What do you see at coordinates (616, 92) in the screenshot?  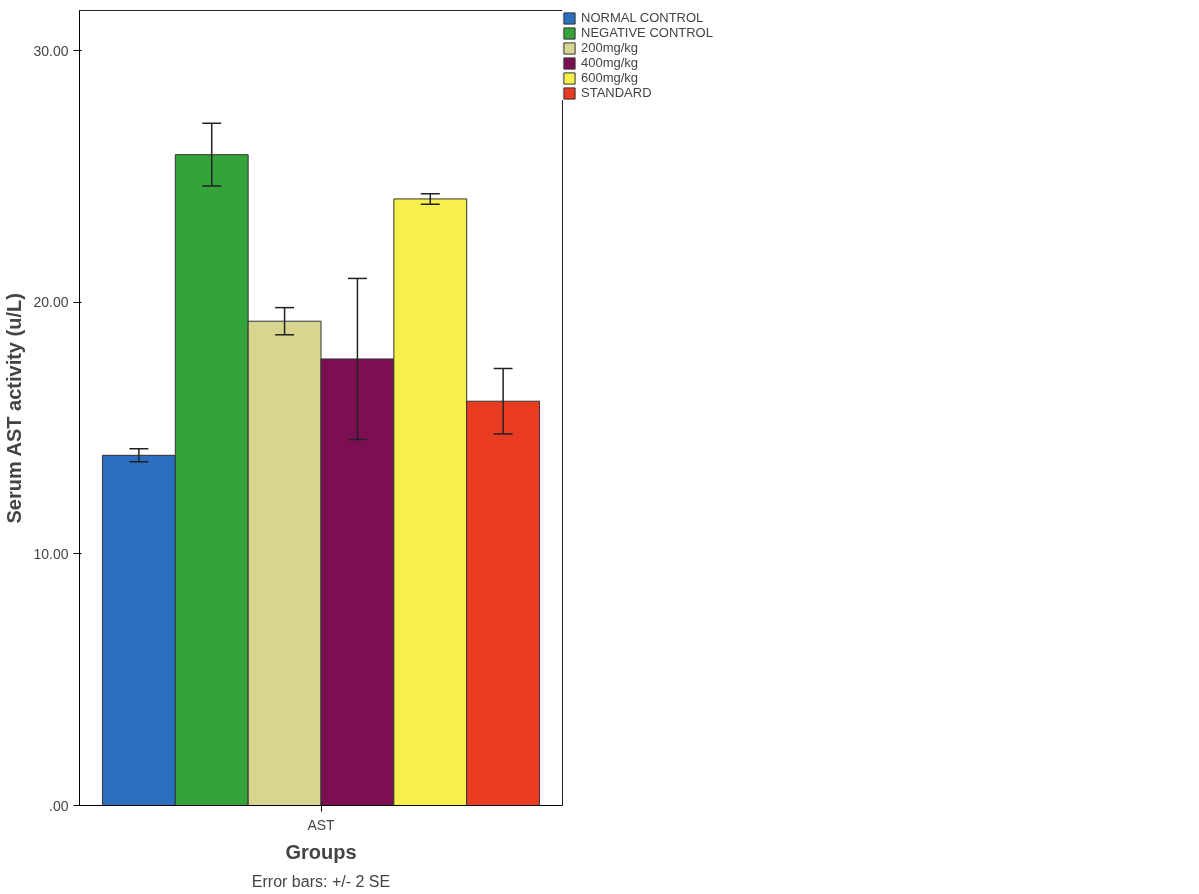 I see `legend-label: STANDARD` at bounding box center [616, 92].